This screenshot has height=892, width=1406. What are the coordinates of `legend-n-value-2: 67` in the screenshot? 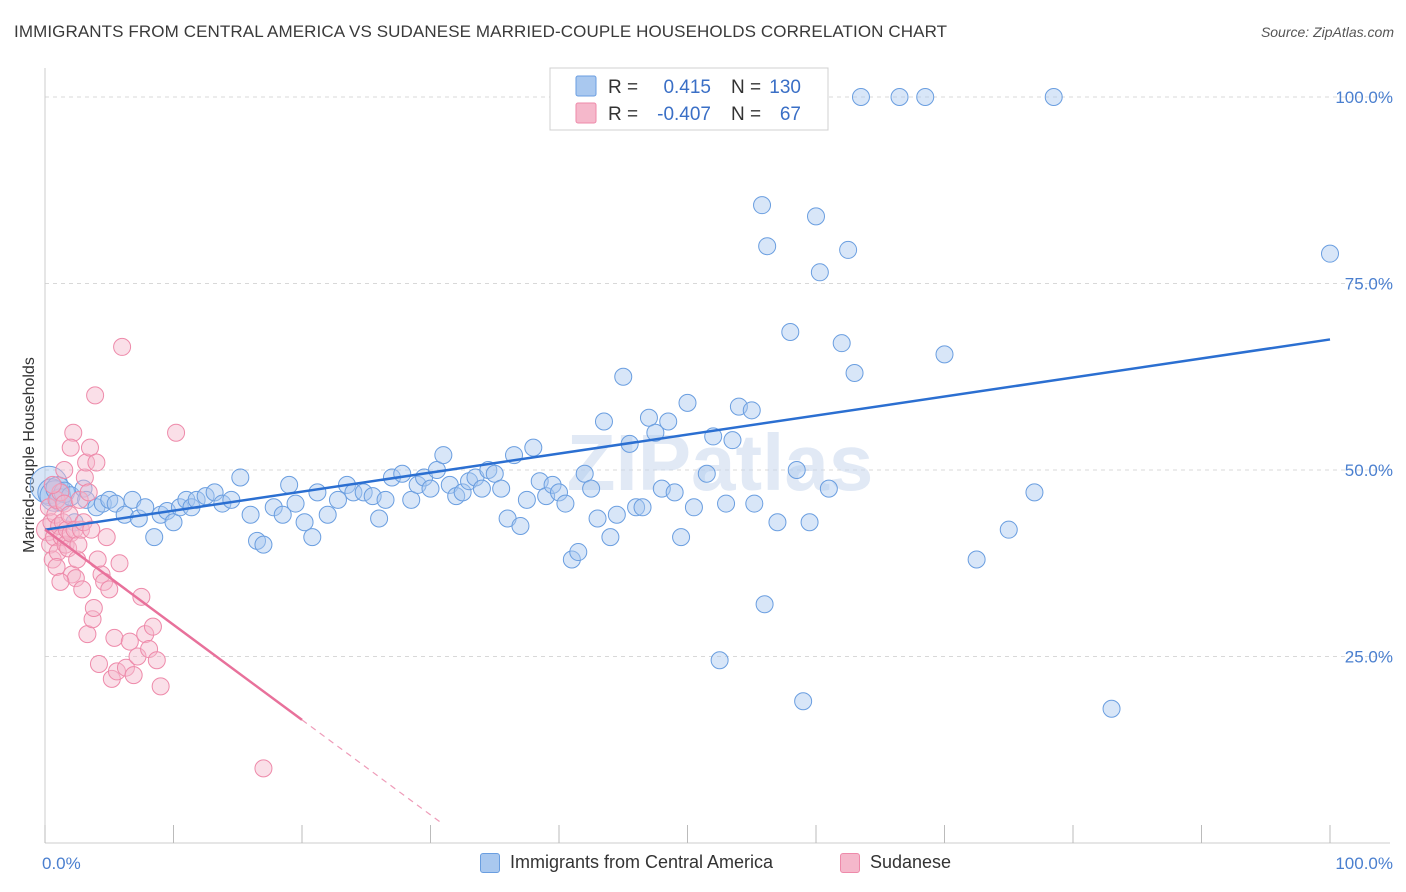 It's located at (790, 114).